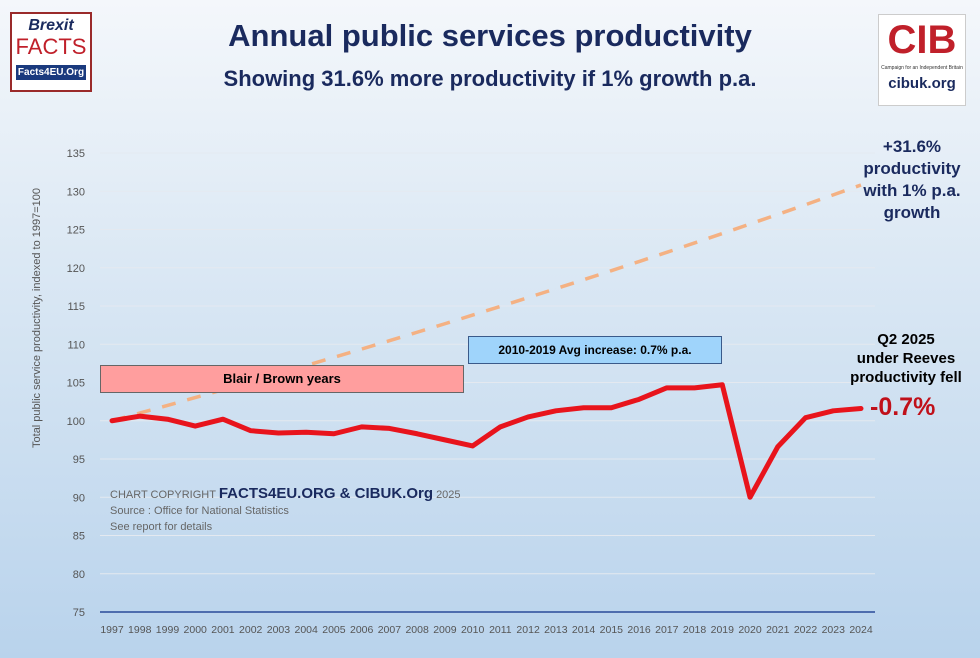 The width and height of the screenshot is (980, 658). What do you see at coordinates (51, 25) in the screenshot?
I see `logo-text: Brexit` at bounding box center [51, 25].